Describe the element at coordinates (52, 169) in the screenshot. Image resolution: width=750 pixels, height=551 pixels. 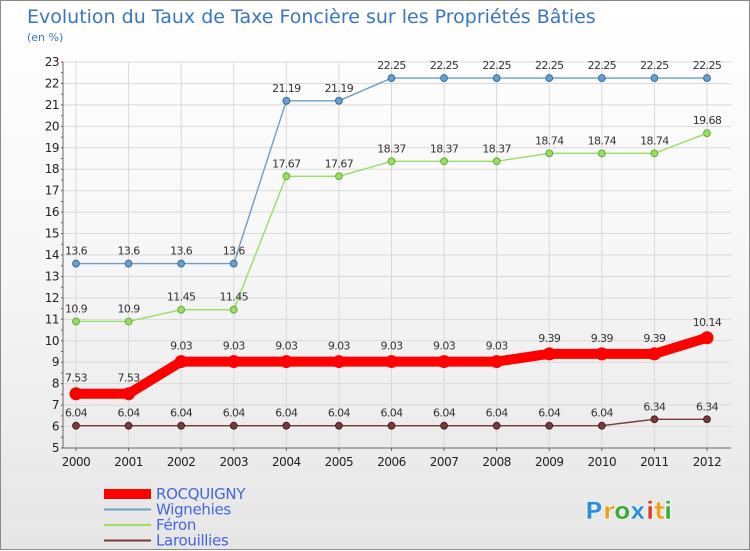
I see `y-tick-label: 18` at that location.